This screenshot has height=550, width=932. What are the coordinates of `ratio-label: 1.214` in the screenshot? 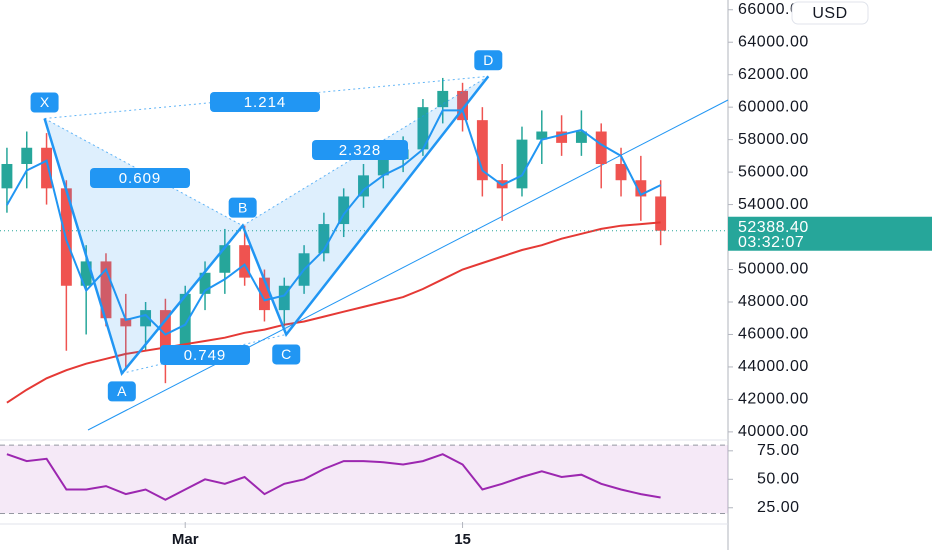 It's located at (265, 102).